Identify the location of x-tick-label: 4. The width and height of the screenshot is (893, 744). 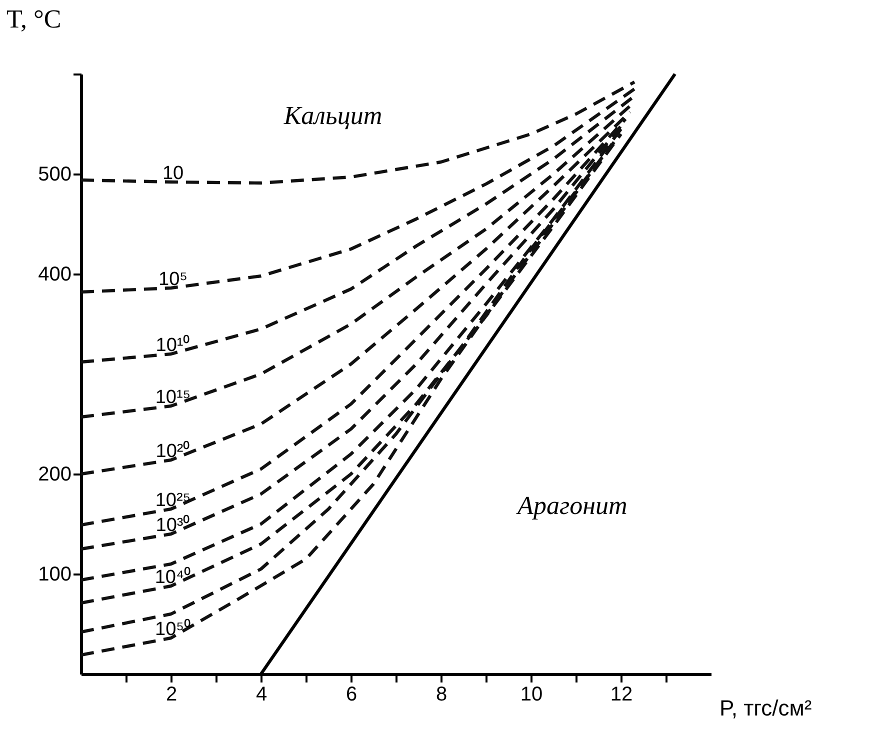
(262, 695).